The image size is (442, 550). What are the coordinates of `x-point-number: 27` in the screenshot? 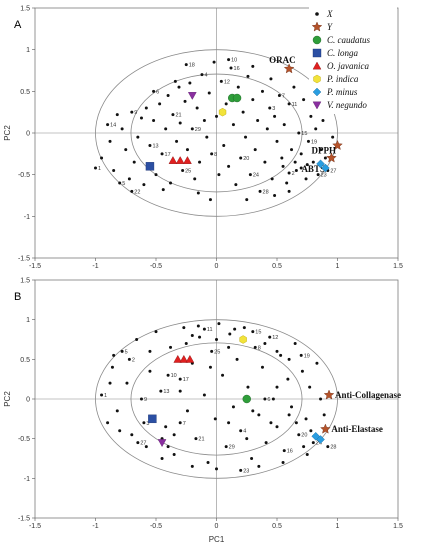 It's located at (143, 444).